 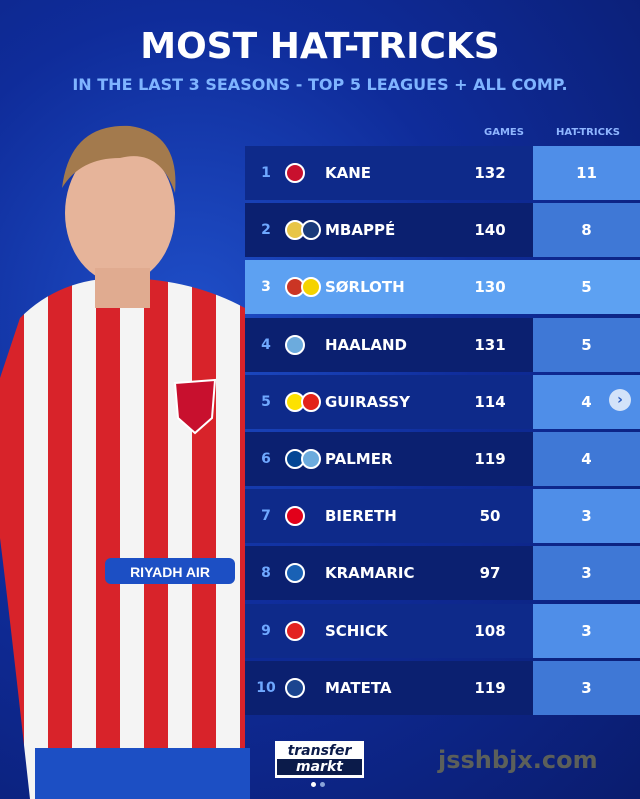 What do you see at coordinates (266, 630) in the screenshot?
I see `rank: 9` at bounding box center [266, 630].